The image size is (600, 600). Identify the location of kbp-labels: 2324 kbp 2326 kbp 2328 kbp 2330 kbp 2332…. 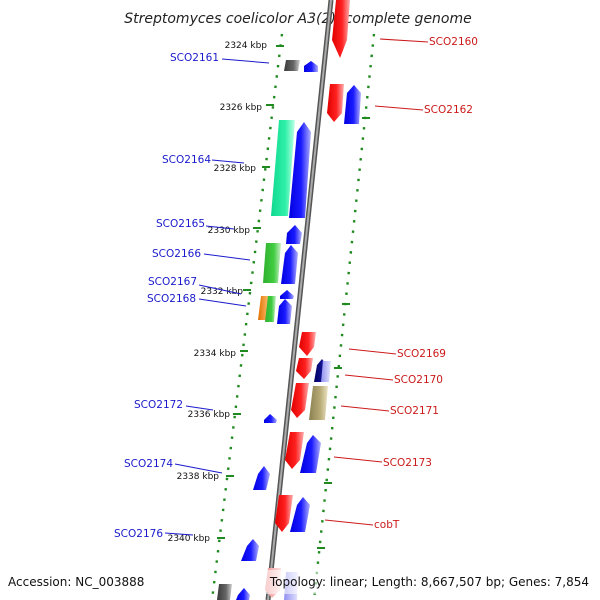
(218, 292).